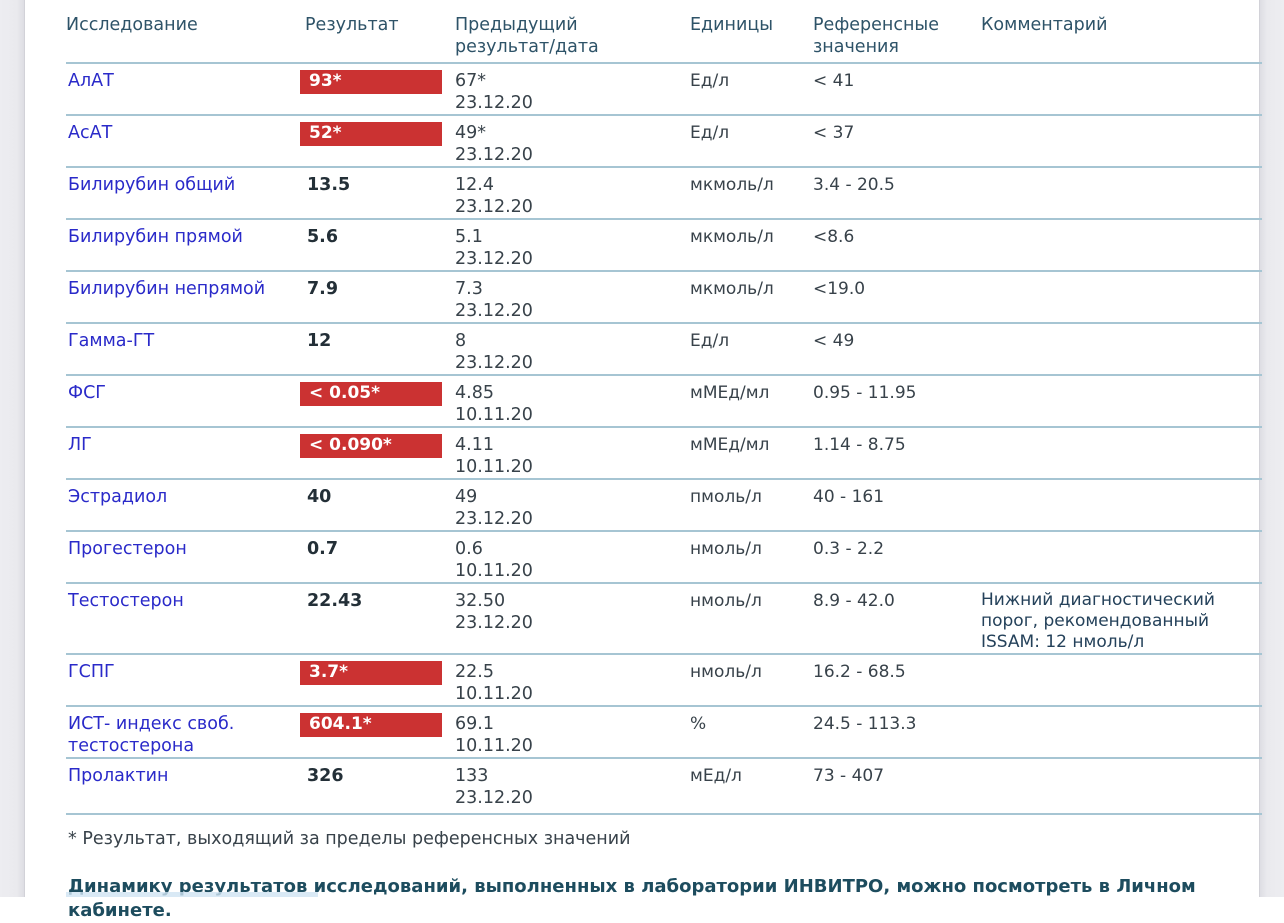  I want to click on result-cell: 93*, so click(377, 92).